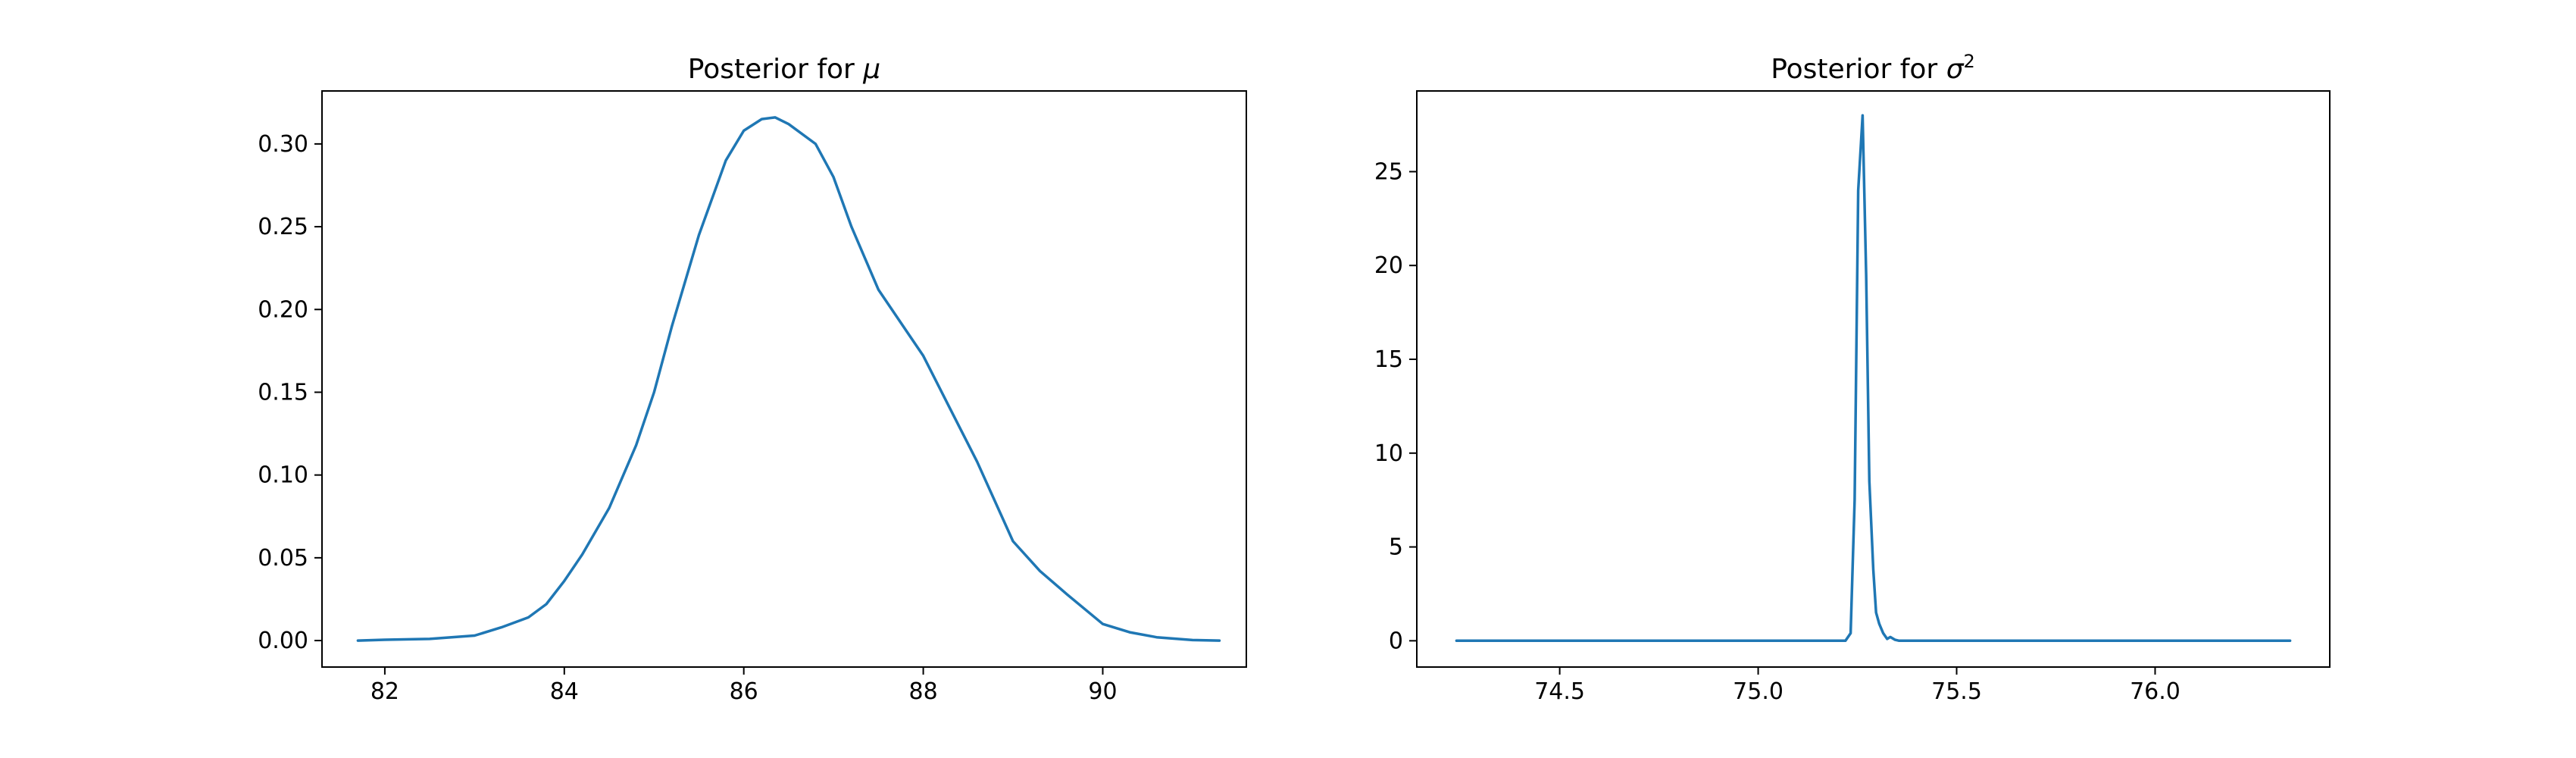  I want to click on mu-y-tick-label: 0.25, so click(283, 227).